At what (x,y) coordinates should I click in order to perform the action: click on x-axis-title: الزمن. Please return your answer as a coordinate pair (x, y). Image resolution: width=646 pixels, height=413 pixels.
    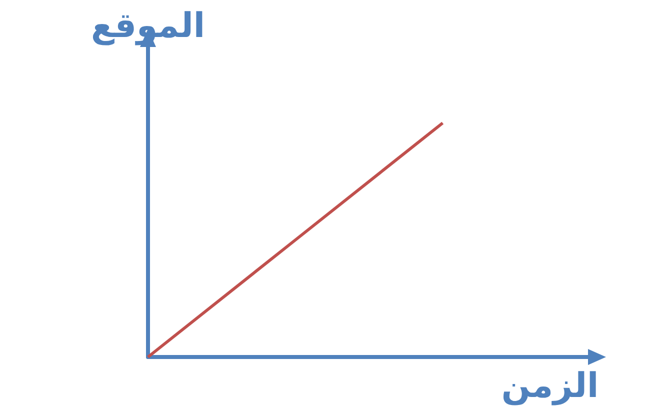
    Looking at the image, I should click on (550, 386).